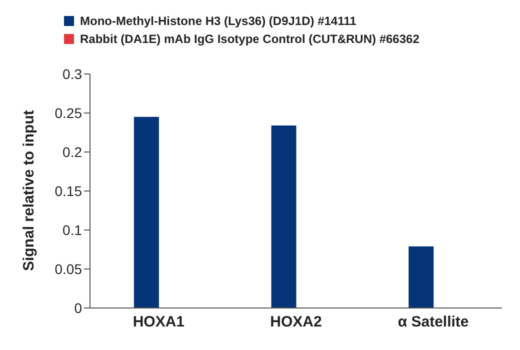 This screenshot has width=520, height=350. Describe the element at coordinates (29, 190) in the screenshot. I see `y-axis-title: Signal relative to input` at that location.